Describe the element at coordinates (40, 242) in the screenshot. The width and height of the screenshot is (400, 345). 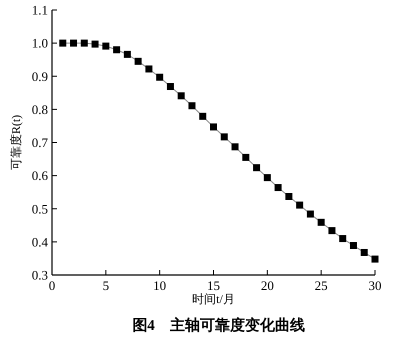
I see `y-tick-label: 0.4` at that location.